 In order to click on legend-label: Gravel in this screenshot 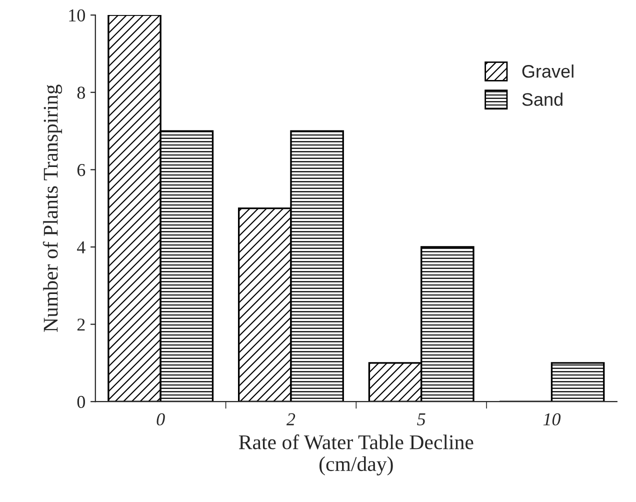, I will do `click(548, 71)`.